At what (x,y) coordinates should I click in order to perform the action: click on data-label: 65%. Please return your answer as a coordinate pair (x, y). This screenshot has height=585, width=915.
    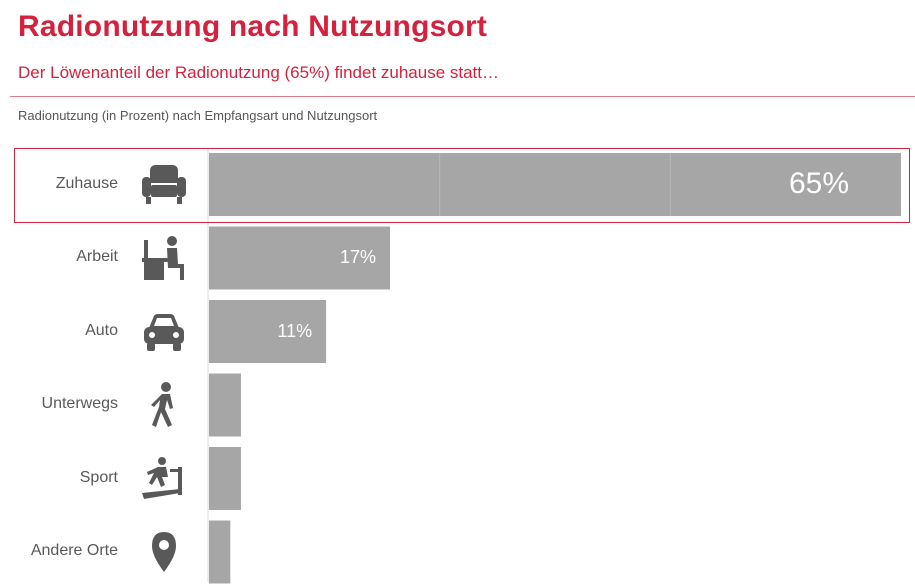
    Looking at the image, I should click on (818, 183).